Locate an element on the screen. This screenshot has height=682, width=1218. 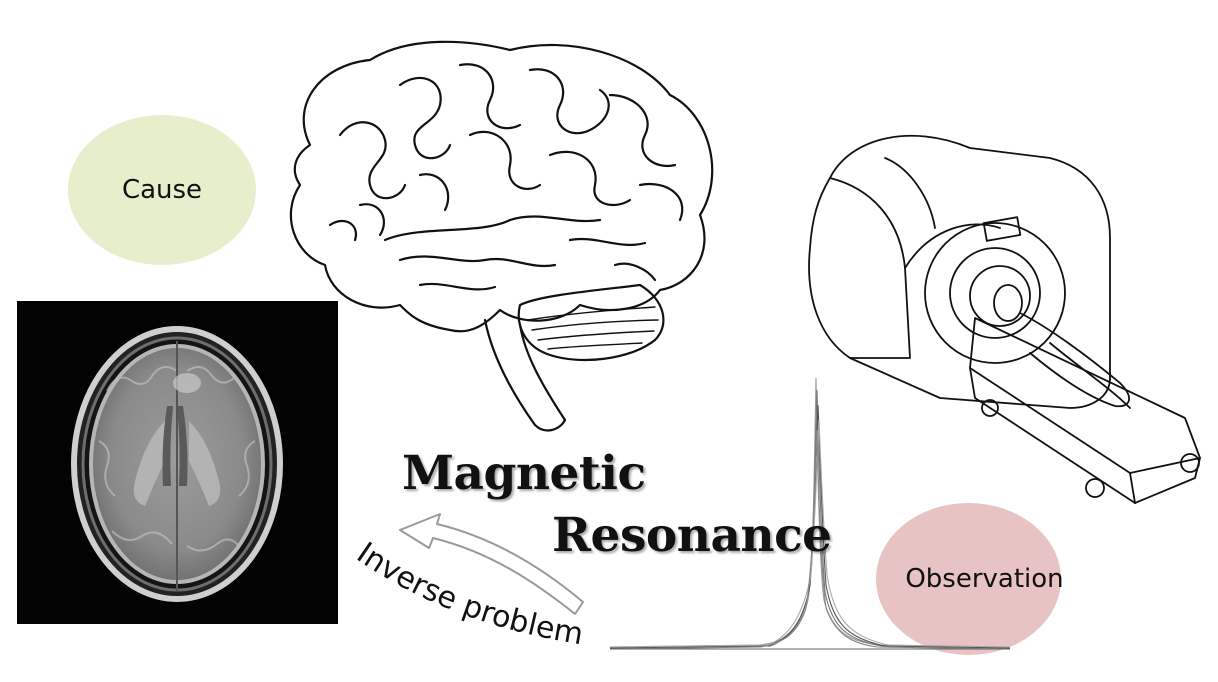
mri-scan-image is located at coordinates (177, 462).